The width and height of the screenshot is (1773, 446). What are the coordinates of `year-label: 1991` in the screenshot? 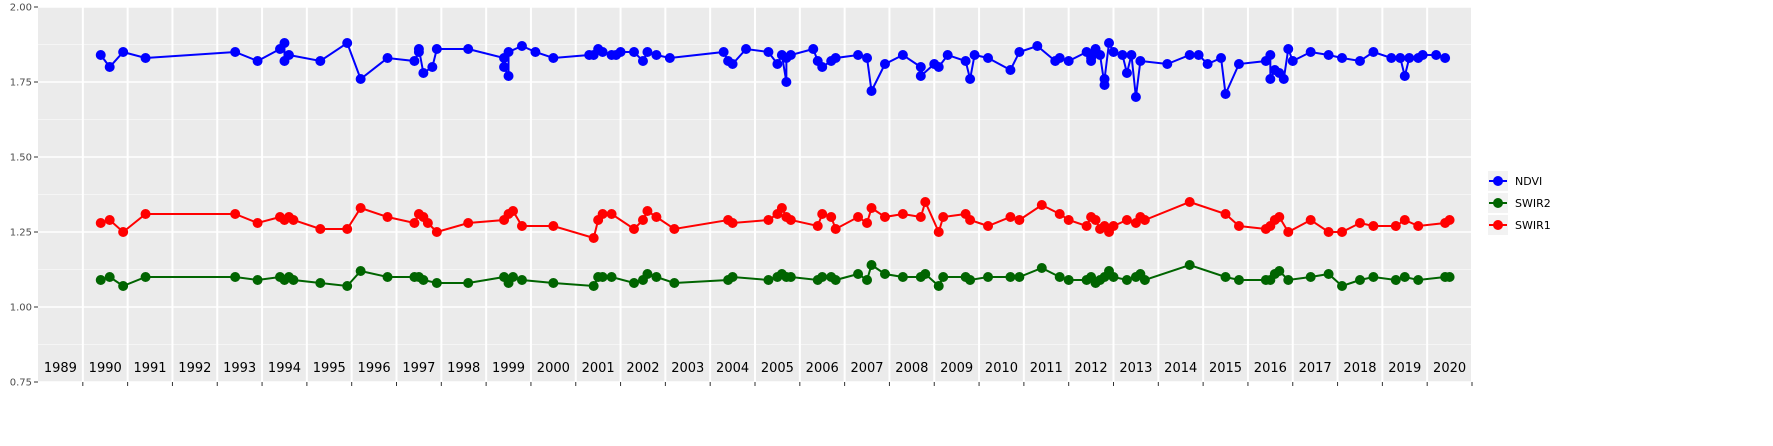 It's located at (149, 368).